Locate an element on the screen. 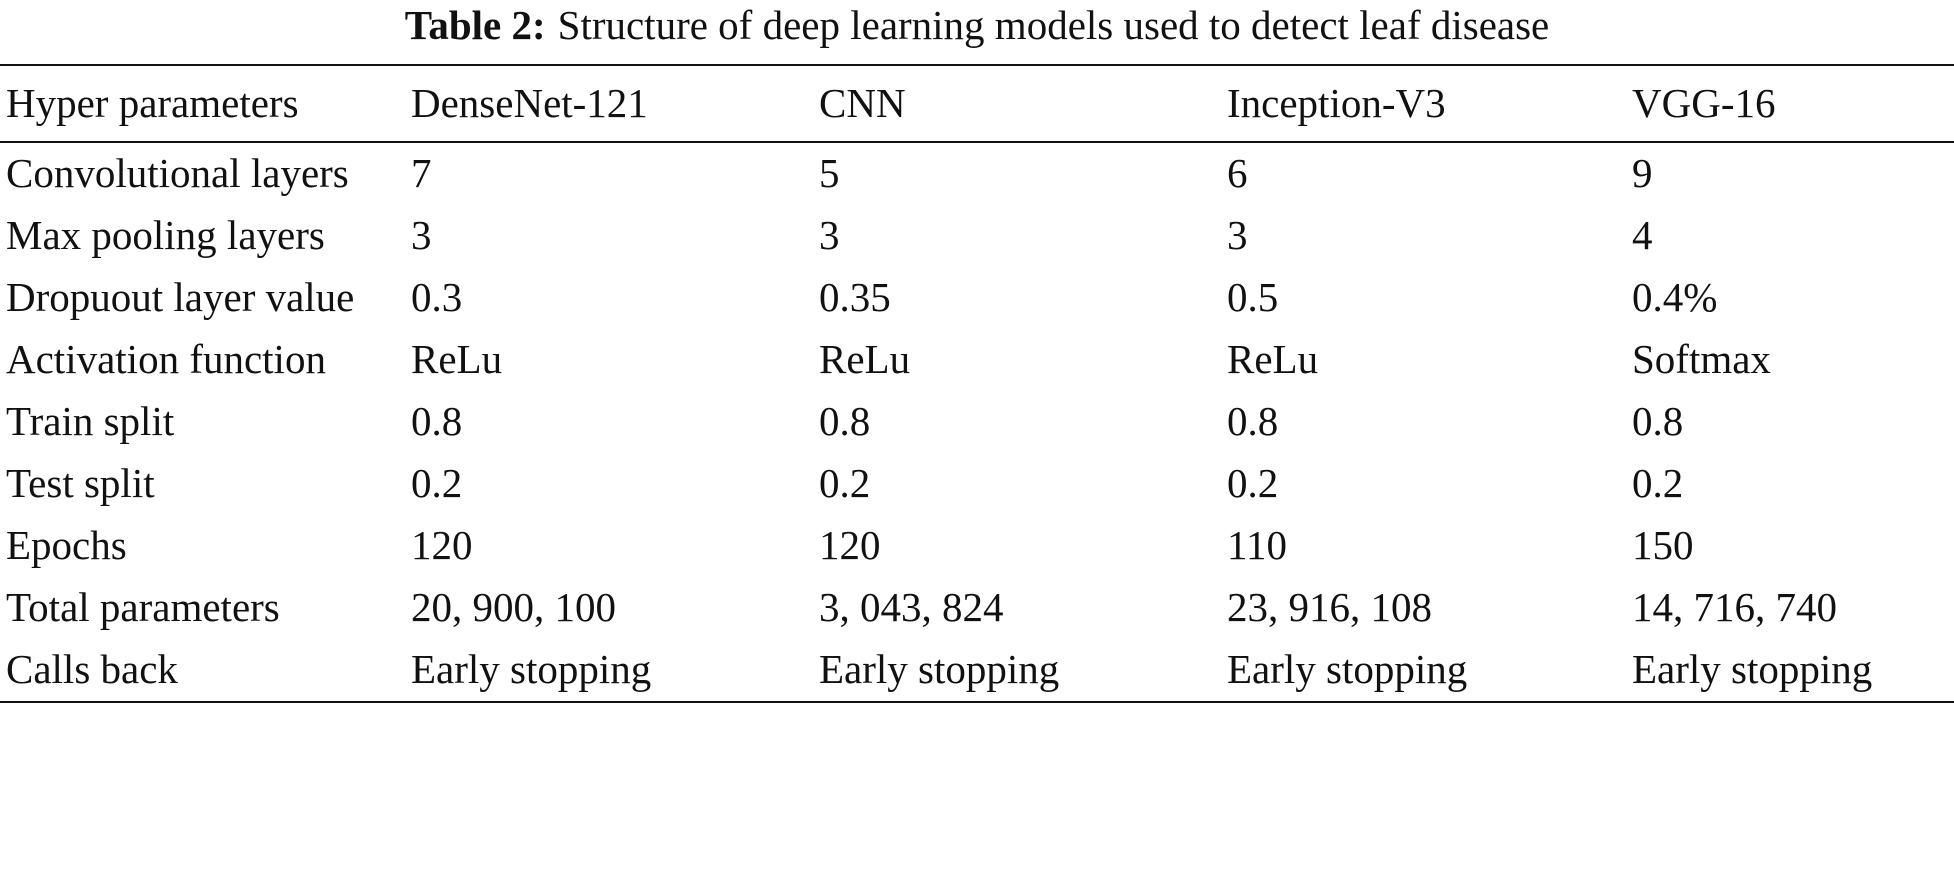 This screenshot has height=871, width=1954. table-cell: 3, 043, 824 is located at coordinates (911, 607).